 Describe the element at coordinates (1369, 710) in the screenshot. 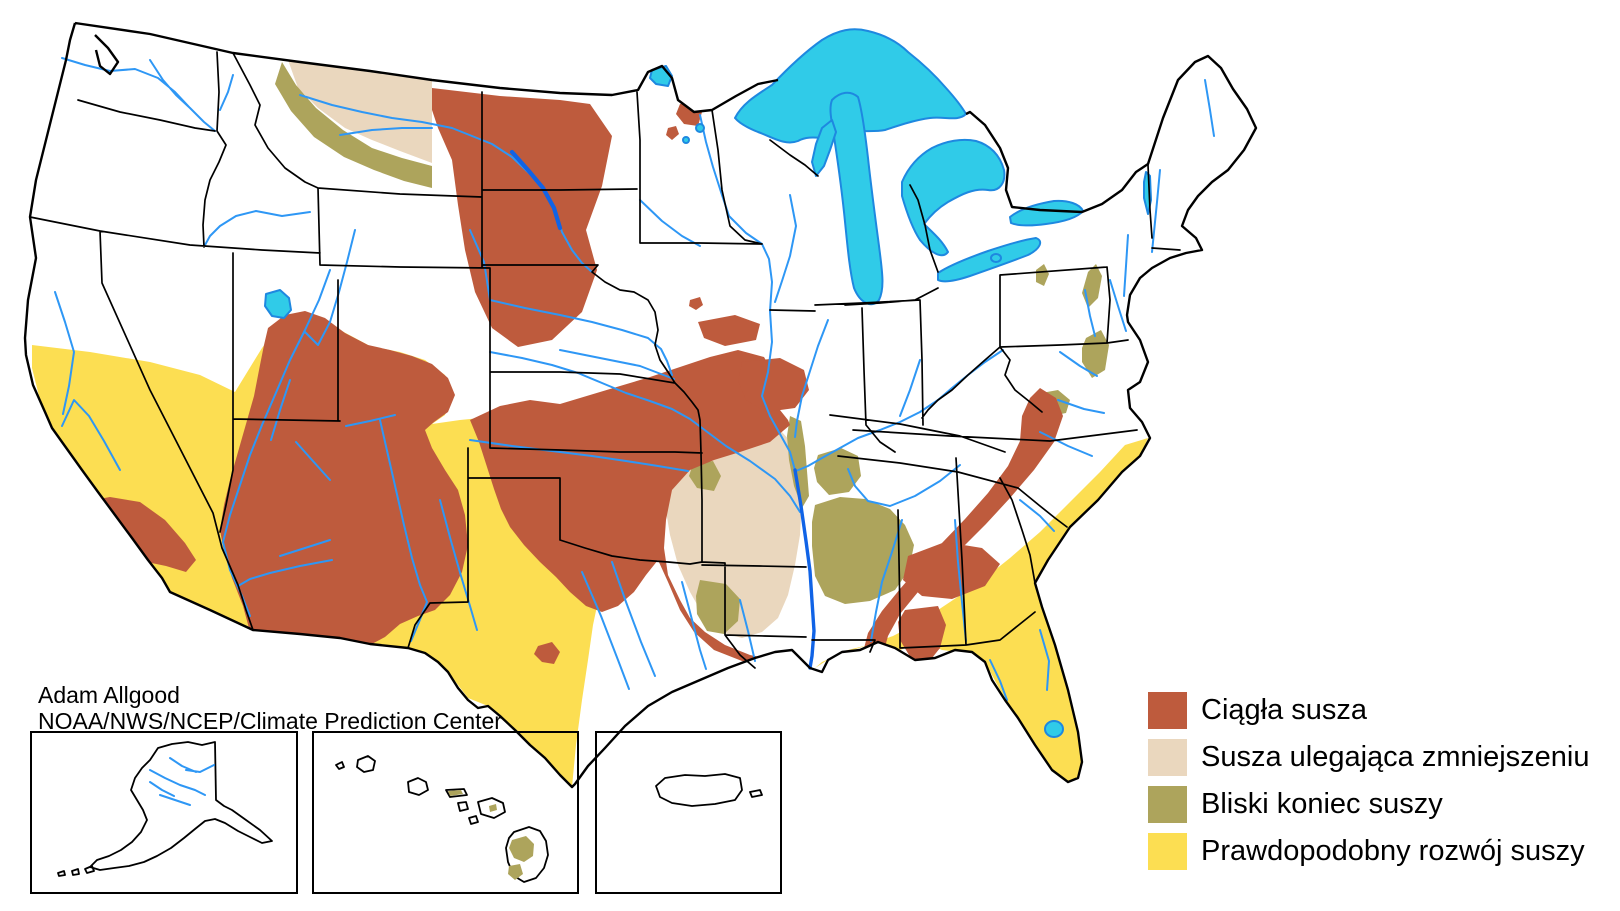

I see `legend-item-continuing-drought: Ciągła susza` at that location.